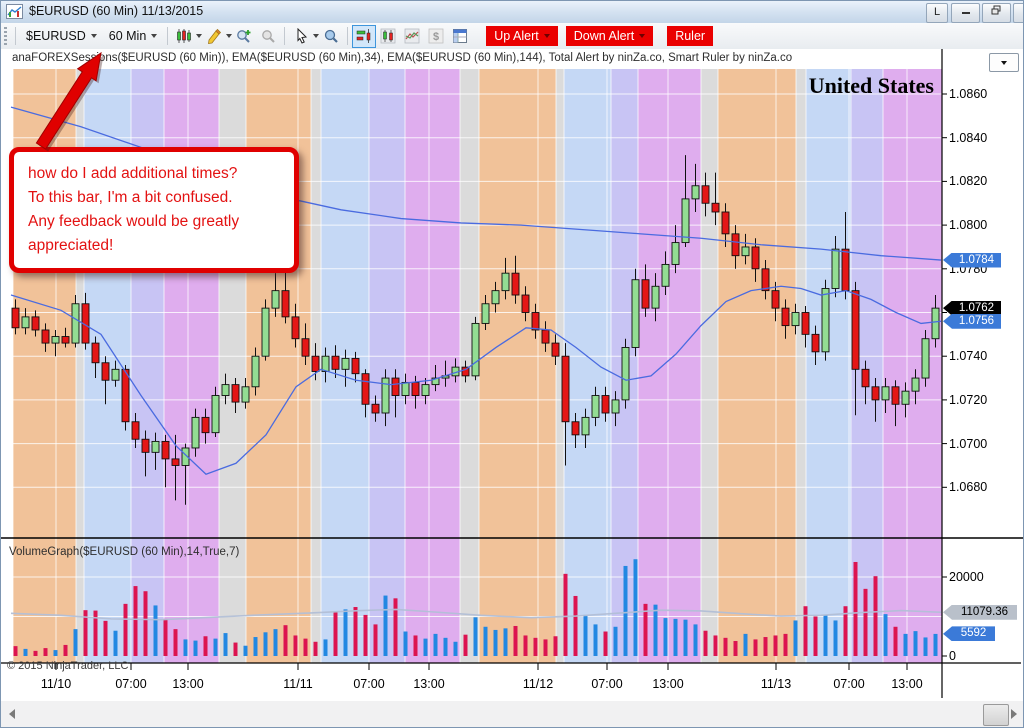 This screenshot has width=1024, height=728. I want to click on chart-trader-button, so click(364, 36).